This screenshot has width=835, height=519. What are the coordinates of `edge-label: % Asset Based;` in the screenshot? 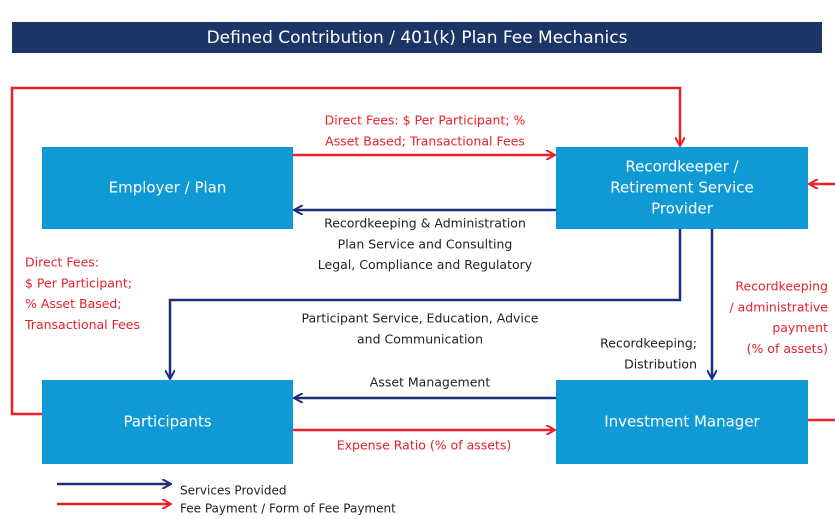 It's located at (73, 303).